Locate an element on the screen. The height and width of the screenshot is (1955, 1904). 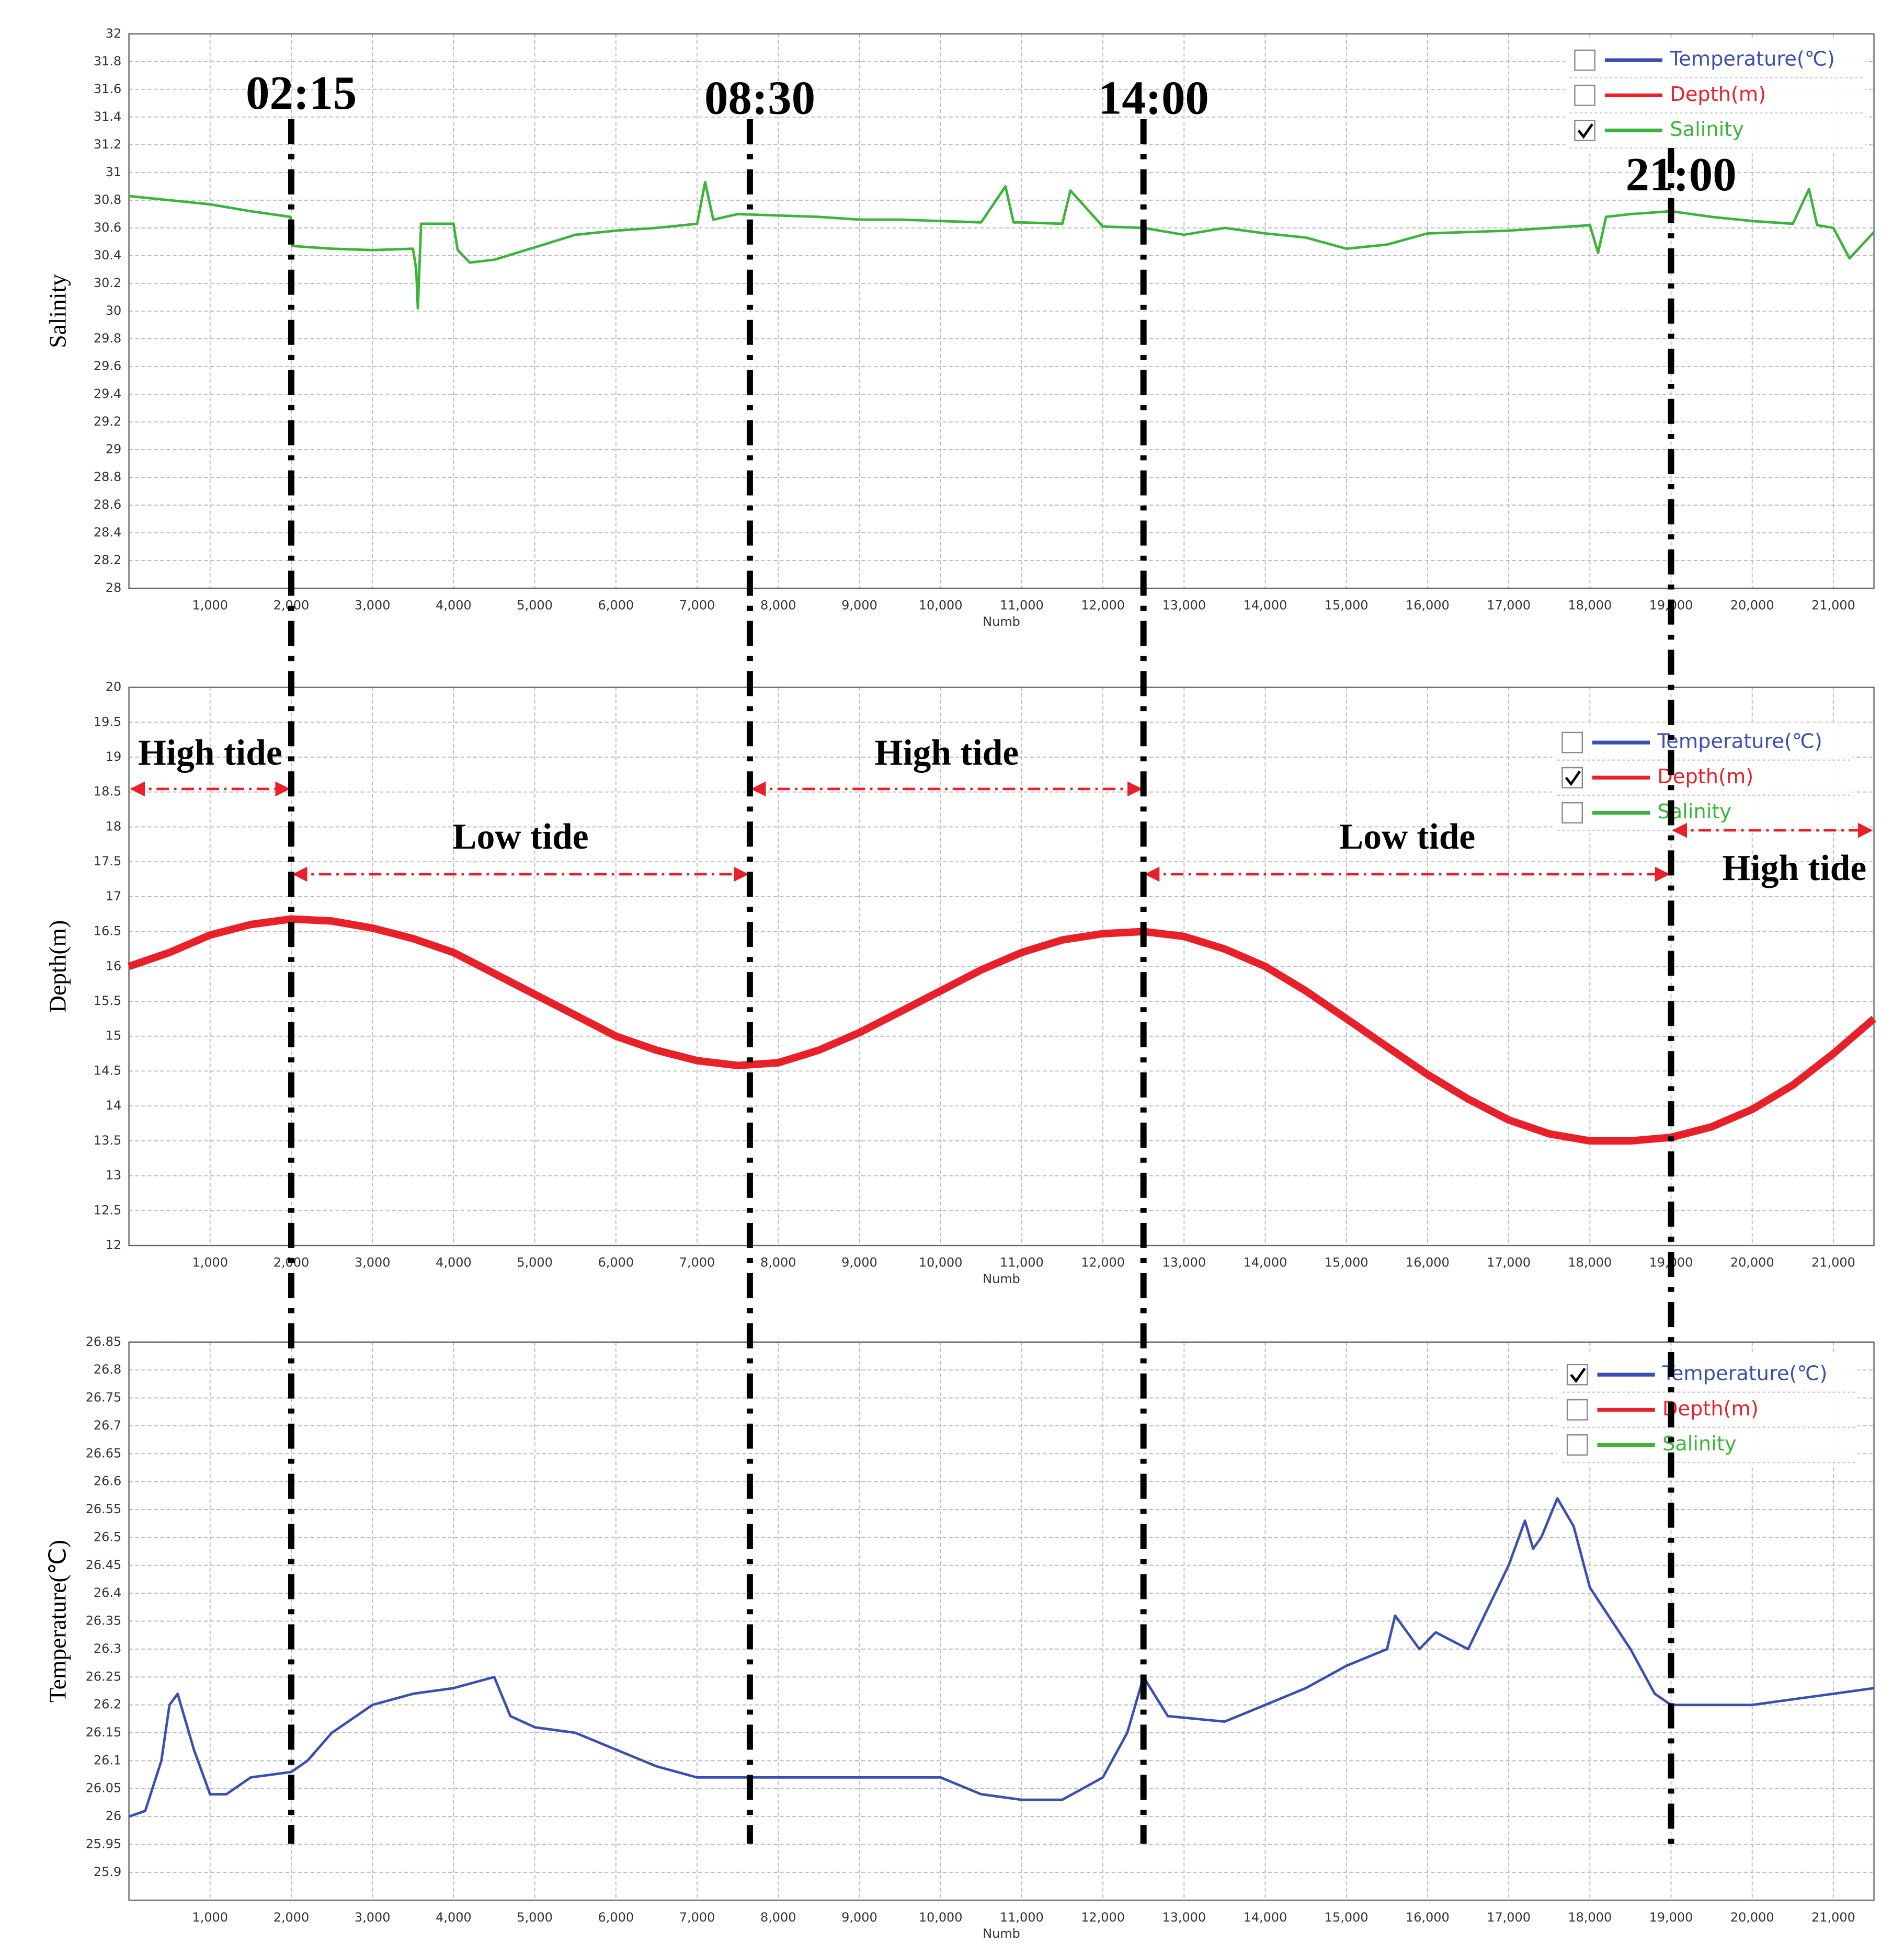
x-tick-label: 4,000 is located at coordinates (454, 605).